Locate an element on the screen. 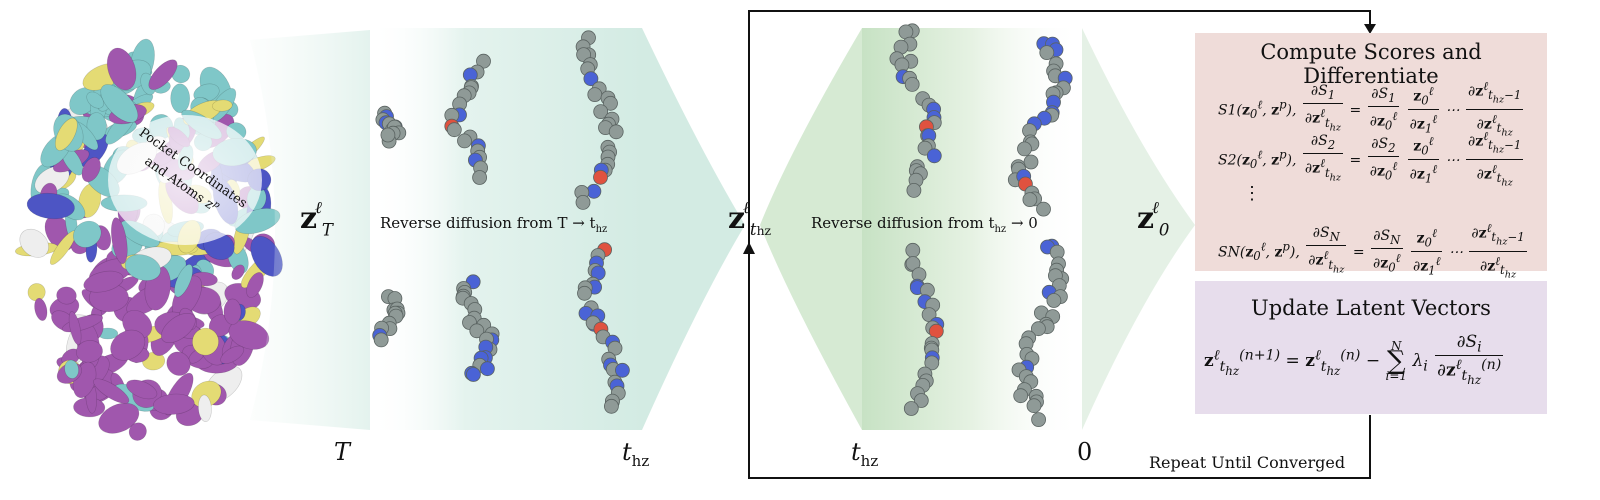 The width and height of the screenshot is (1600, 500). fan-right-stage2 is located at coordinates (1138, 229).